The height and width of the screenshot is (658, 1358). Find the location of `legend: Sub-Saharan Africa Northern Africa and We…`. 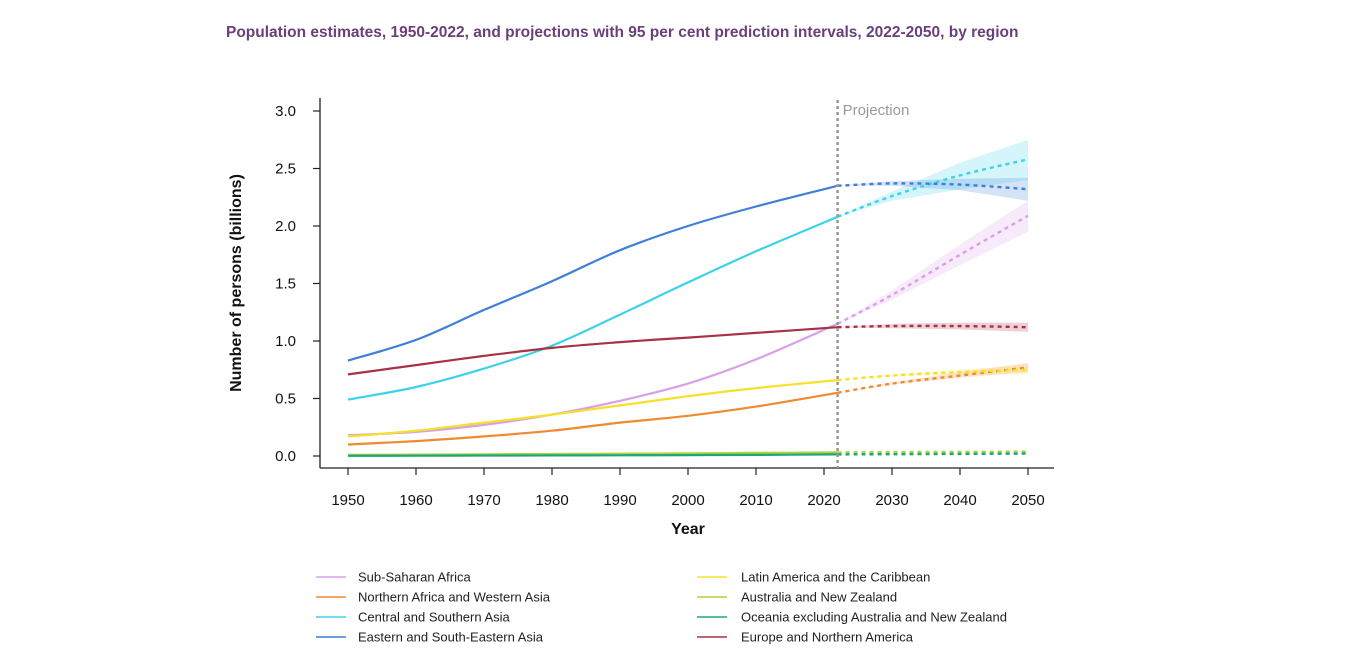

legend: Sub-Saharan Africa Northern Africa and We… is located at coordinates (661, 607).